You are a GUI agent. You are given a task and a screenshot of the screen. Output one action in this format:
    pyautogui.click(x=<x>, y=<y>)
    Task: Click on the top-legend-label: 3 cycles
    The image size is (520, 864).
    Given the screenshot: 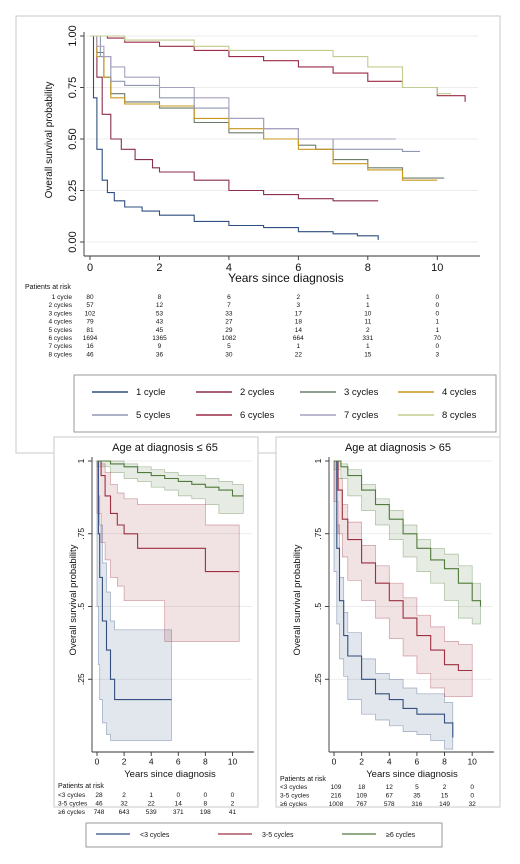 What is the action you would take?
    pyautogui.click(x=361, y=392)
    